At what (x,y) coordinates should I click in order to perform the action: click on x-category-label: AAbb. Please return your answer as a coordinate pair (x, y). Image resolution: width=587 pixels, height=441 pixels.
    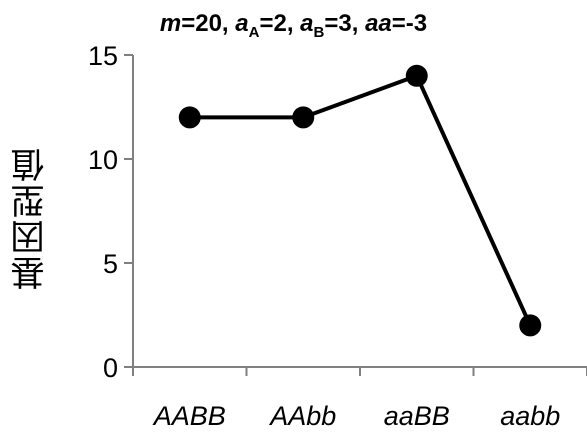
    Looking at the image, I should click on (302, 416).